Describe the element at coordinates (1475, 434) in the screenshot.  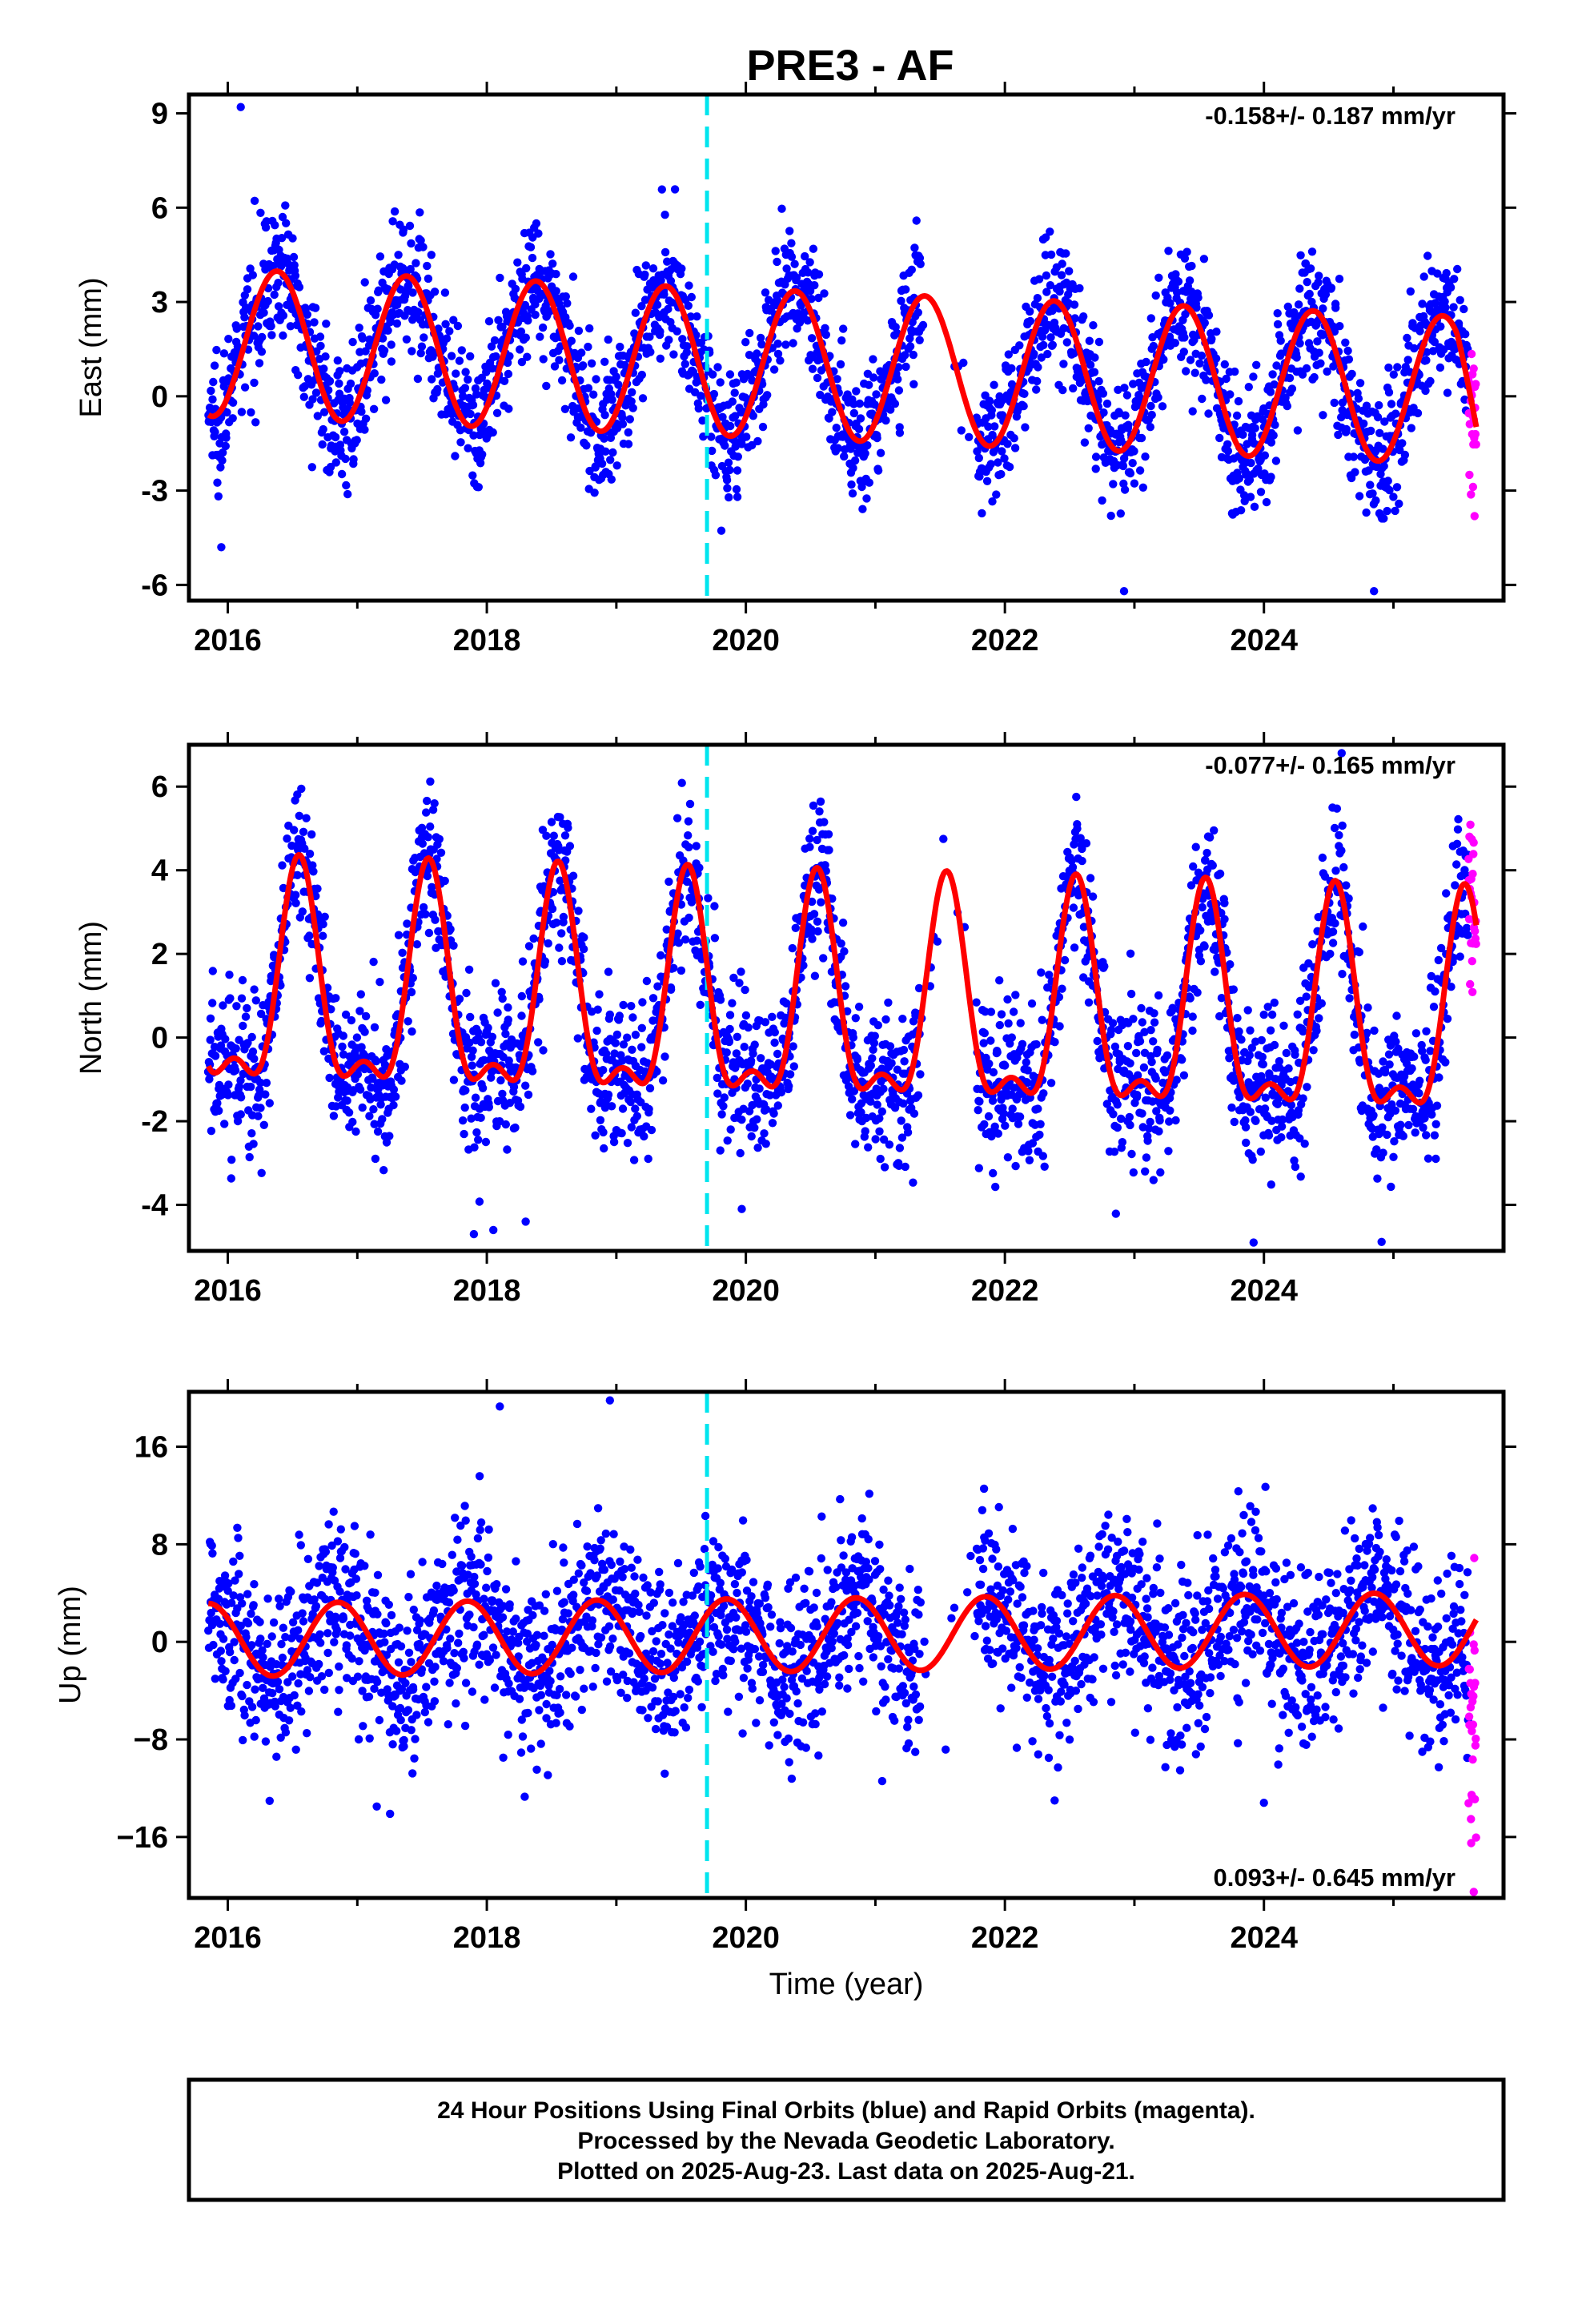
I see `rapid-orbit-point` at that location.